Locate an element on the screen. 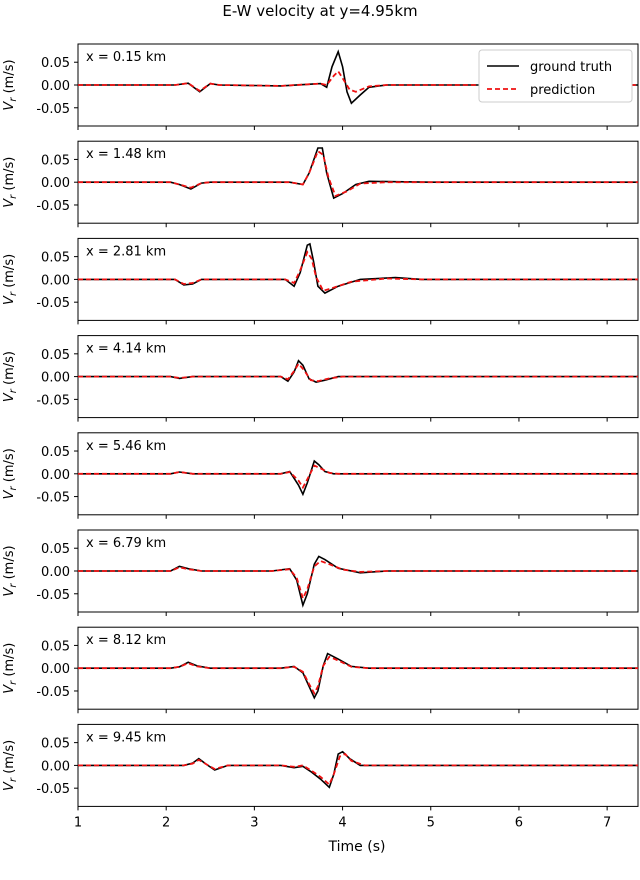  legend-box is located at coordinates (555, 76).